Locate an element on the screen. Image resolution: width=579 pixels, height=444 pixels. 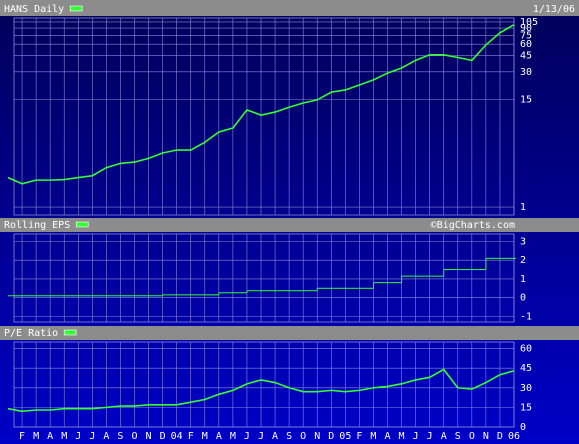
x-tick-label: 06 is located at coordinates (514, 436).